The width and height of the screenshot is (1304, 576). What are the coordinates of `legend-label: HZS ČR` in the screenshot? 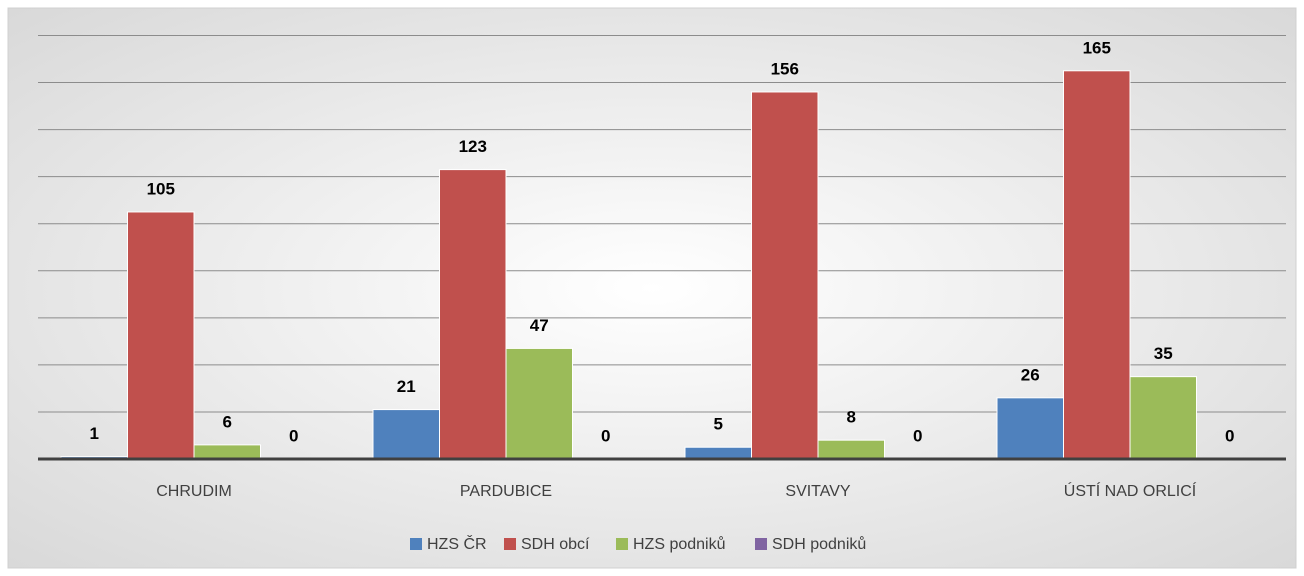 It's located at (457, 543).